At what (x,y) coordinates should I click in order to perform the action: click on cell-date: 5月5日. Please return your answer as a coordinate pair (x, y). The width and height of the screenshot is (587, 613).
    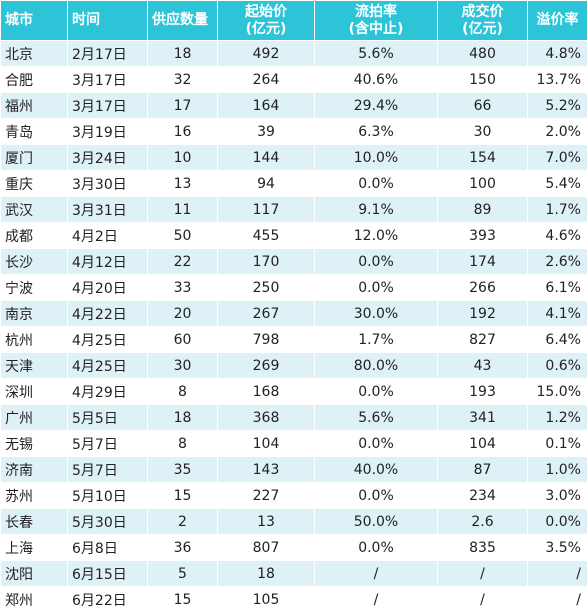
    Looking at the image, I should click on (107, 417).